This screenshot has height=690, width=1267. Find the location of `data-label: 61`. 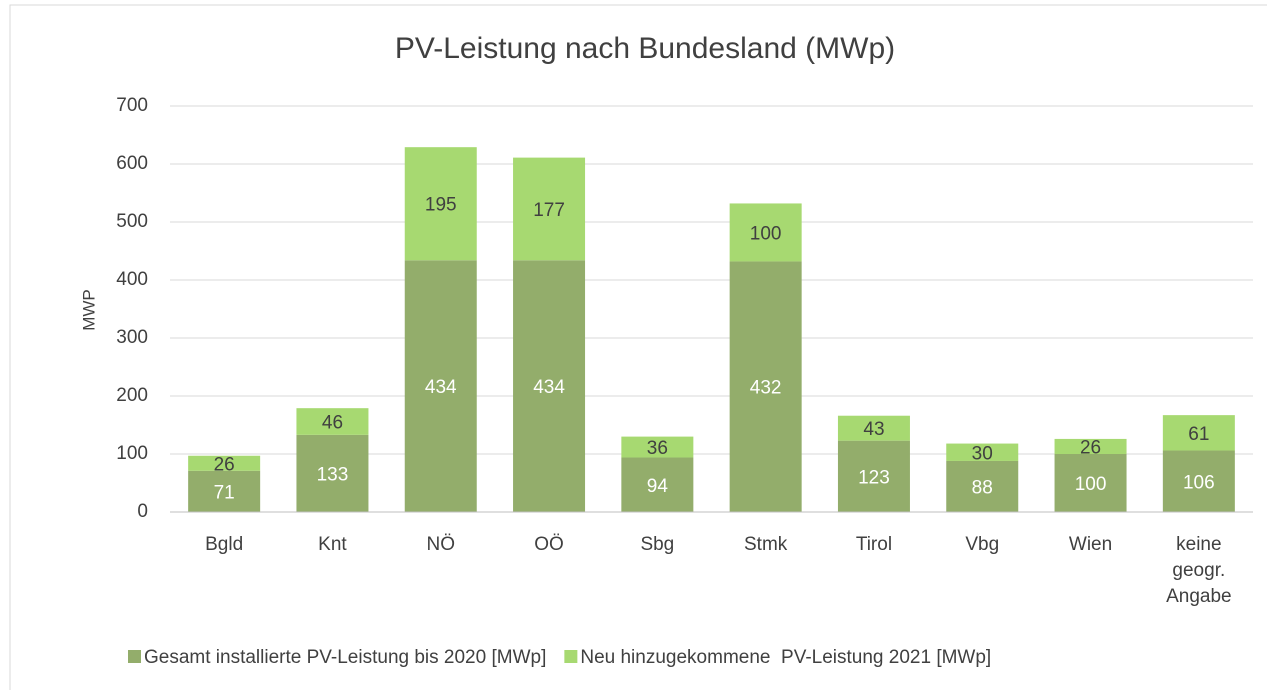

data-label: 61 is located at coordinates (1198, 434).